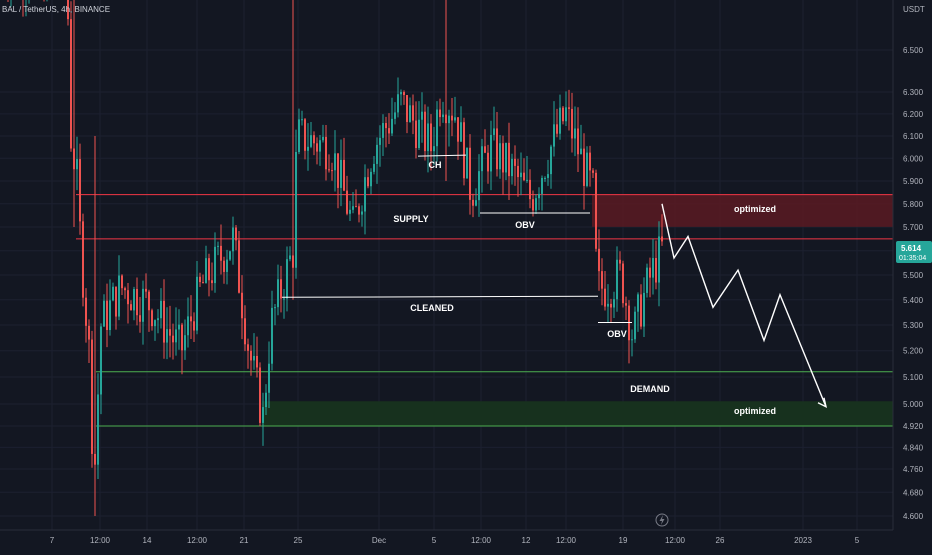 Image resolution: width=932 pixels, height=555 pixels. Describe the element at coordinates (911, 248) in the screenshot. I see `current-price-label: 5.614` at that location.